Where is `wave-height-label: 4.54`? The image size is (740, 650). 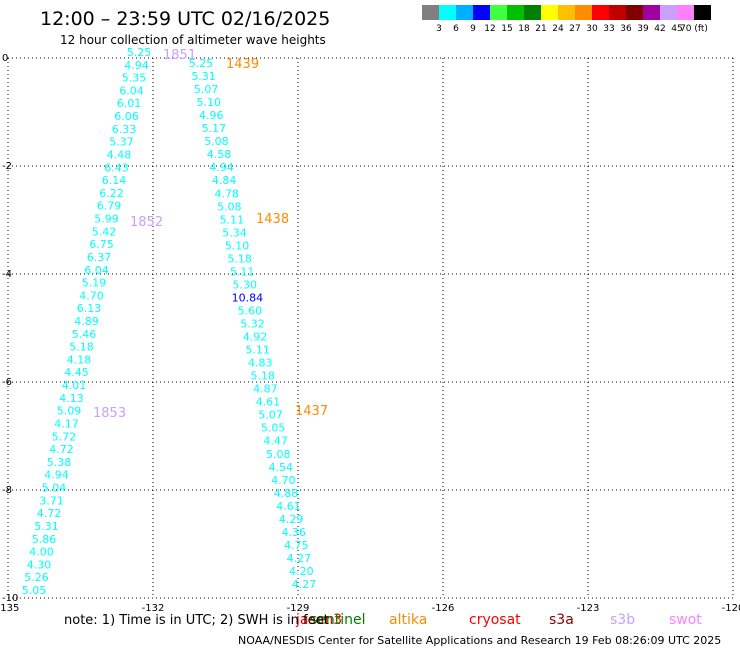
wave-height-label: 4.54 is located at coordinates (281, 467).